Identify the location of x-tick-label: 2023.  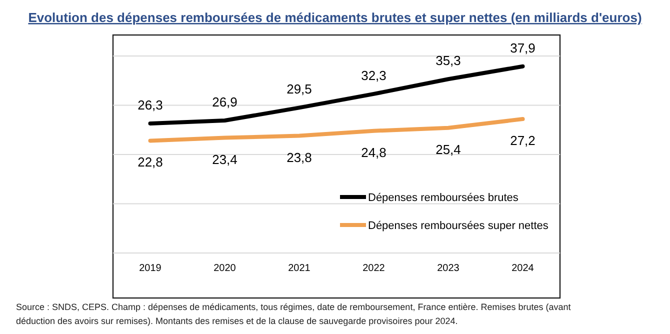
(448, 268).